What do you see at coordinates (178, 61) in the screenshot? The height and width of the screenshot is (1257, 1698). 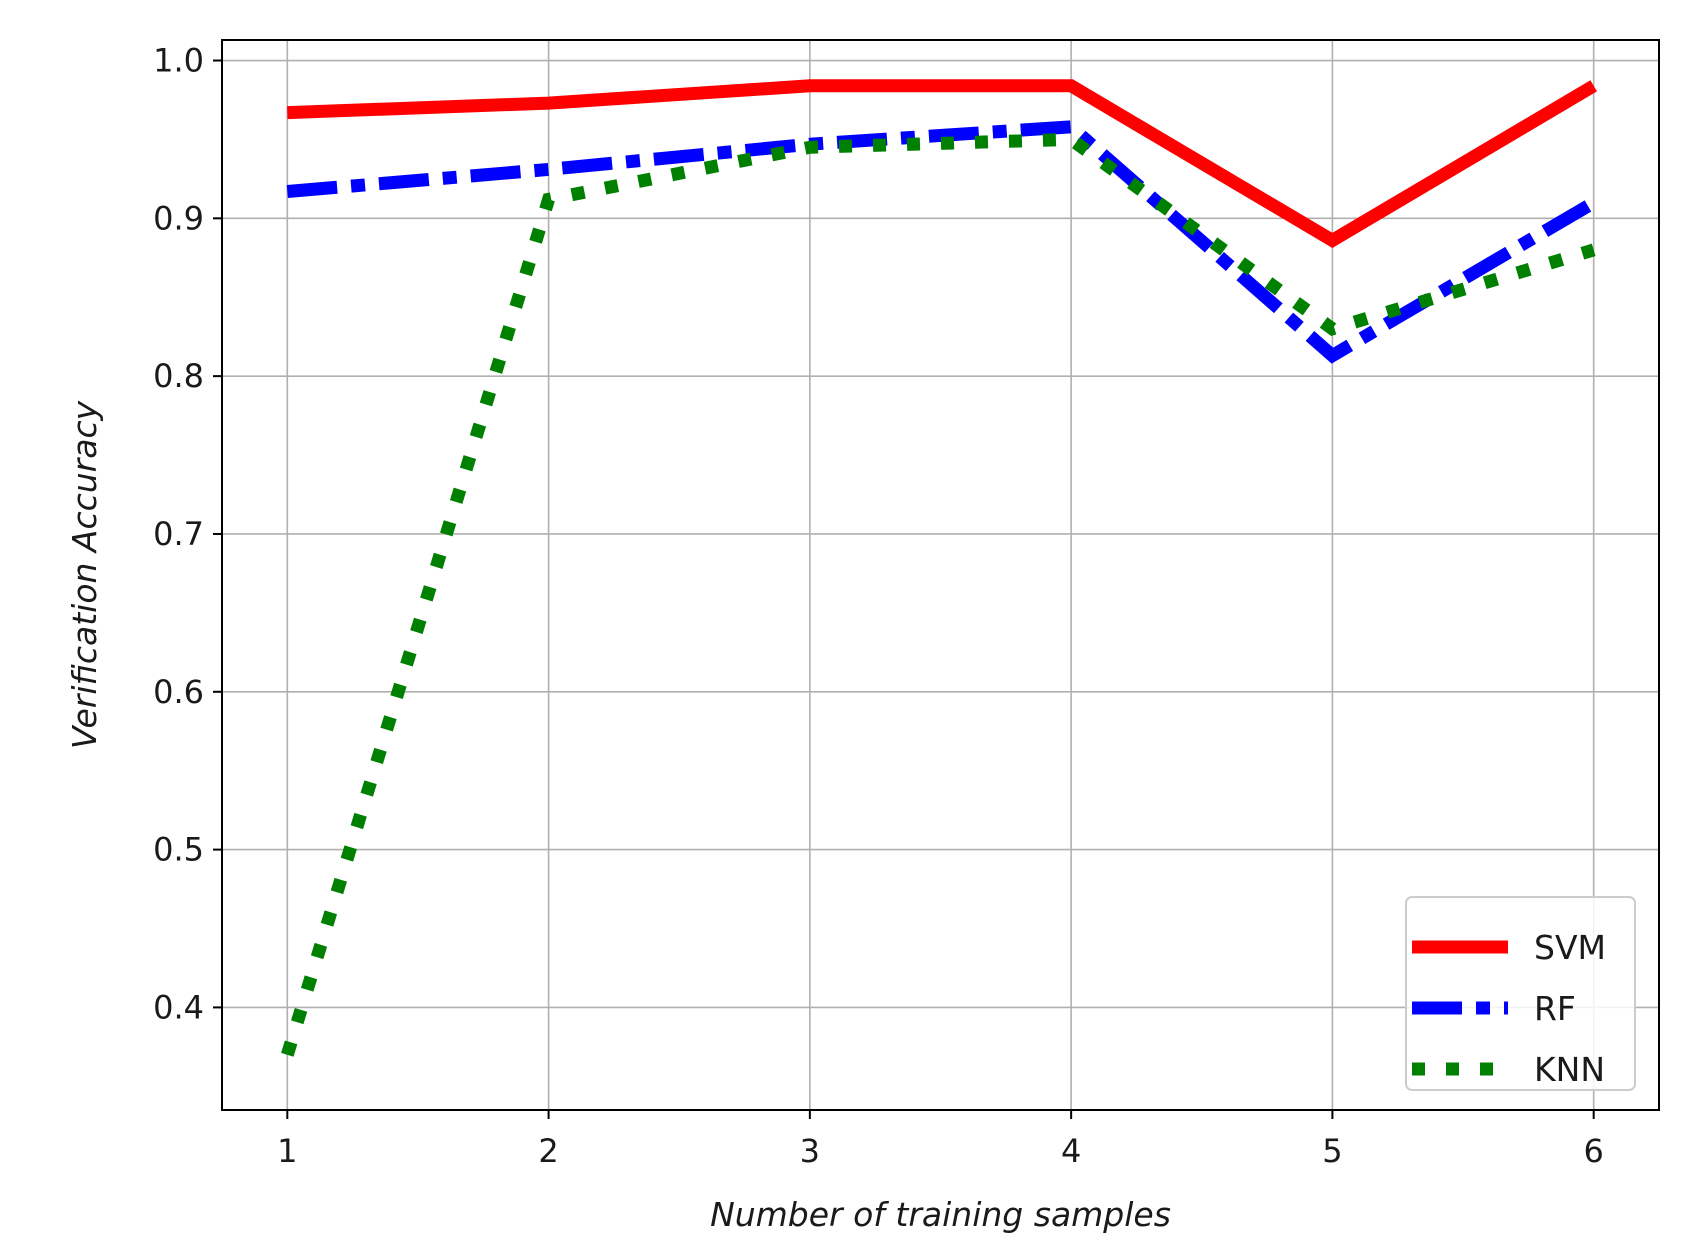 I see `y-tick-label: 1.0` at bounding box center [178, 61].